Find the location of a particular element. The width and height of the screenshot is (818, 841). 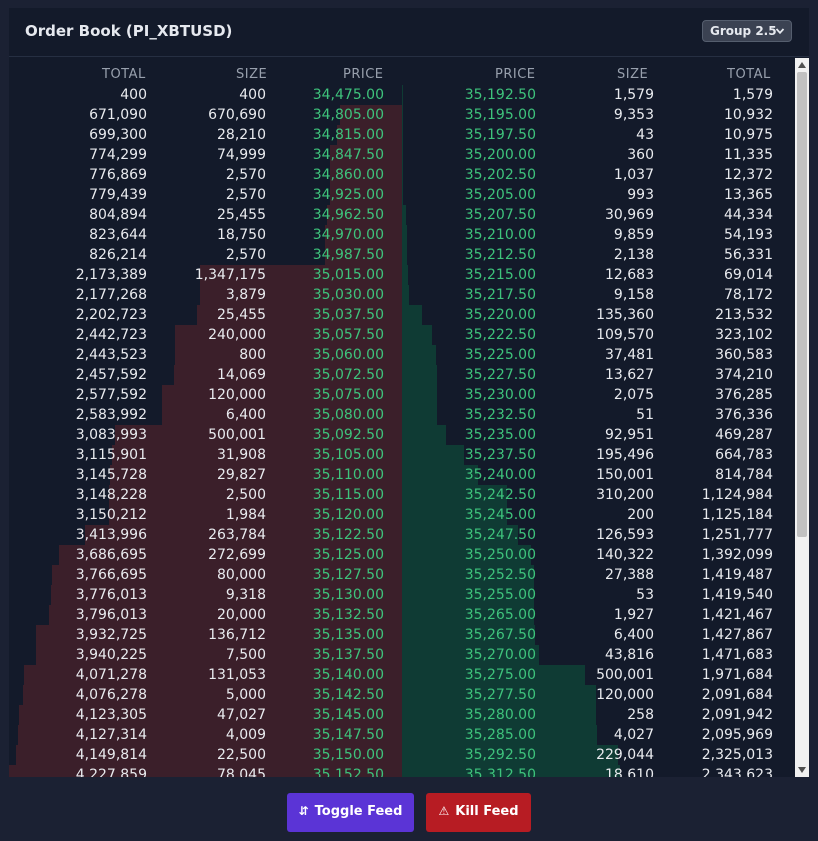

asks-price-cell: 35,222.50 is located at coordinates (500, 335).